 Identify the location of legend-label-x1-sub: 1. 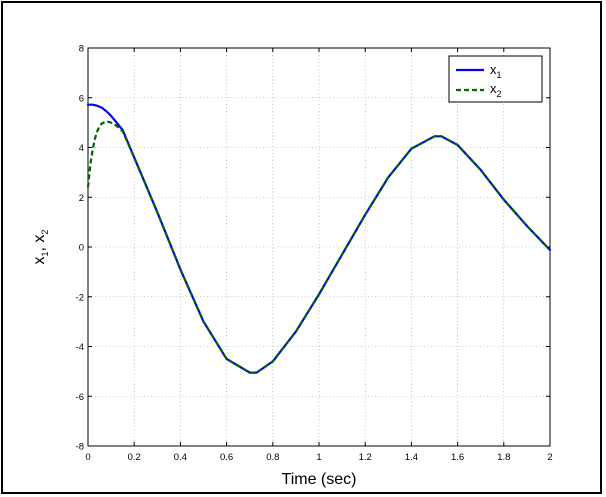
(499, 75).